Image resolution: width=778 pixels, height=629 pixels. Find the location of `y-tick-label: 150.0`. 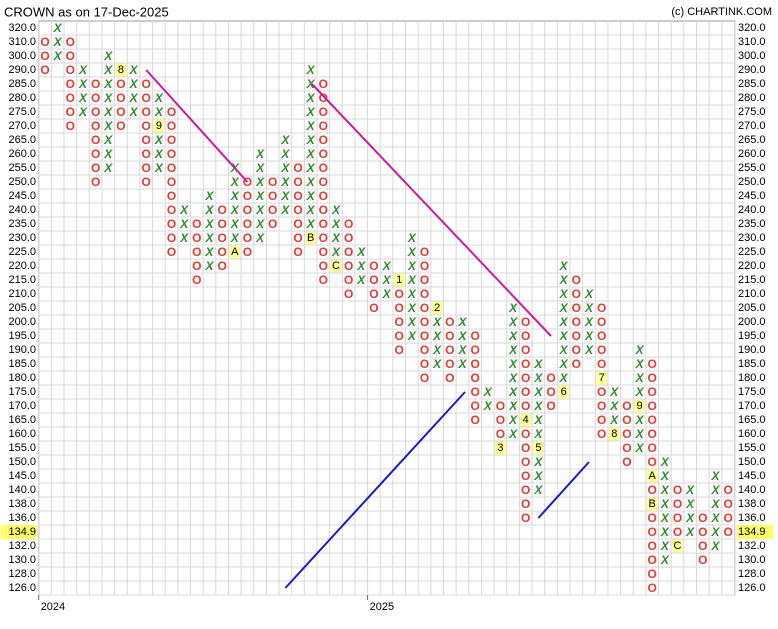

y-tick-label: 150.0 is located at coordinates (22, 462).